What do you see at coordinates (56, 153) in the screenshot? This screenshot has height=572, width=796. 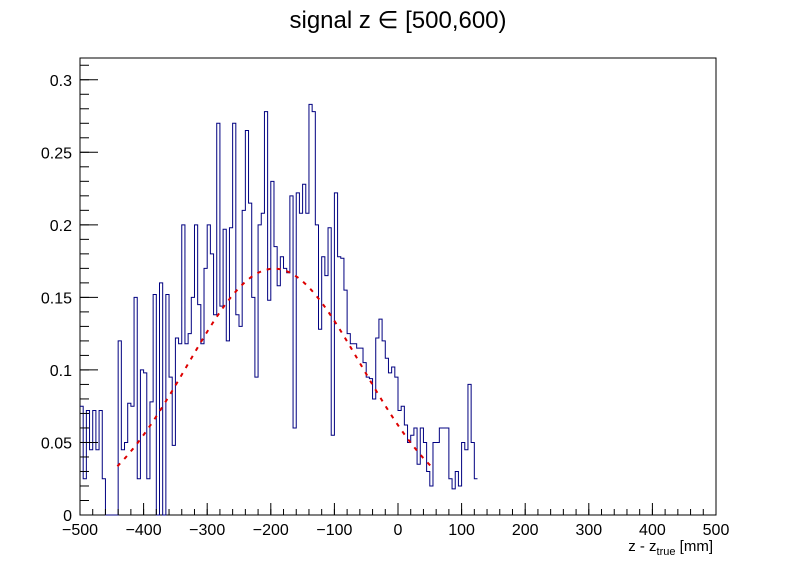 I see `y-tick-label: 0.25` at bounding box center [56, 153].